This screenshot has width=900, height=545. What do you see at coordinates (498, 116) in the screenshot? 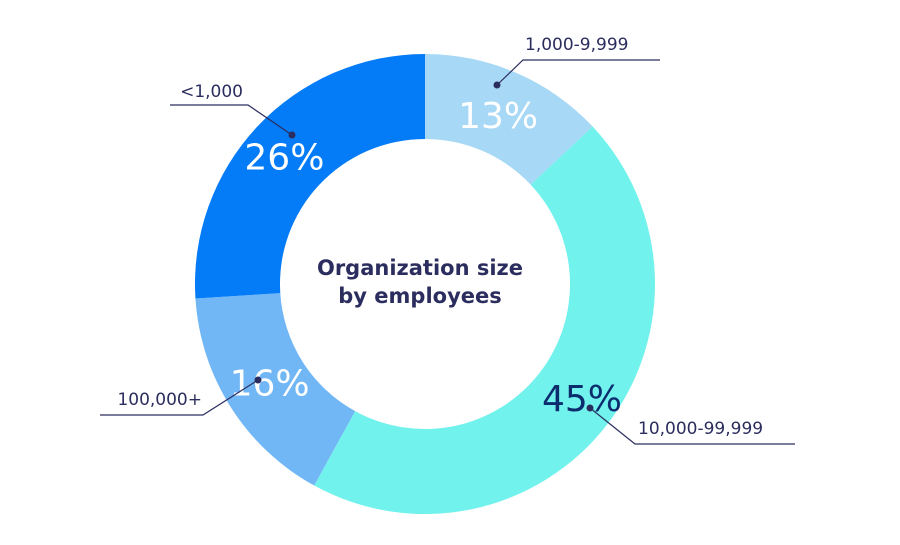
I see `value-label-0: 13%` at bounding box center [498, 116].